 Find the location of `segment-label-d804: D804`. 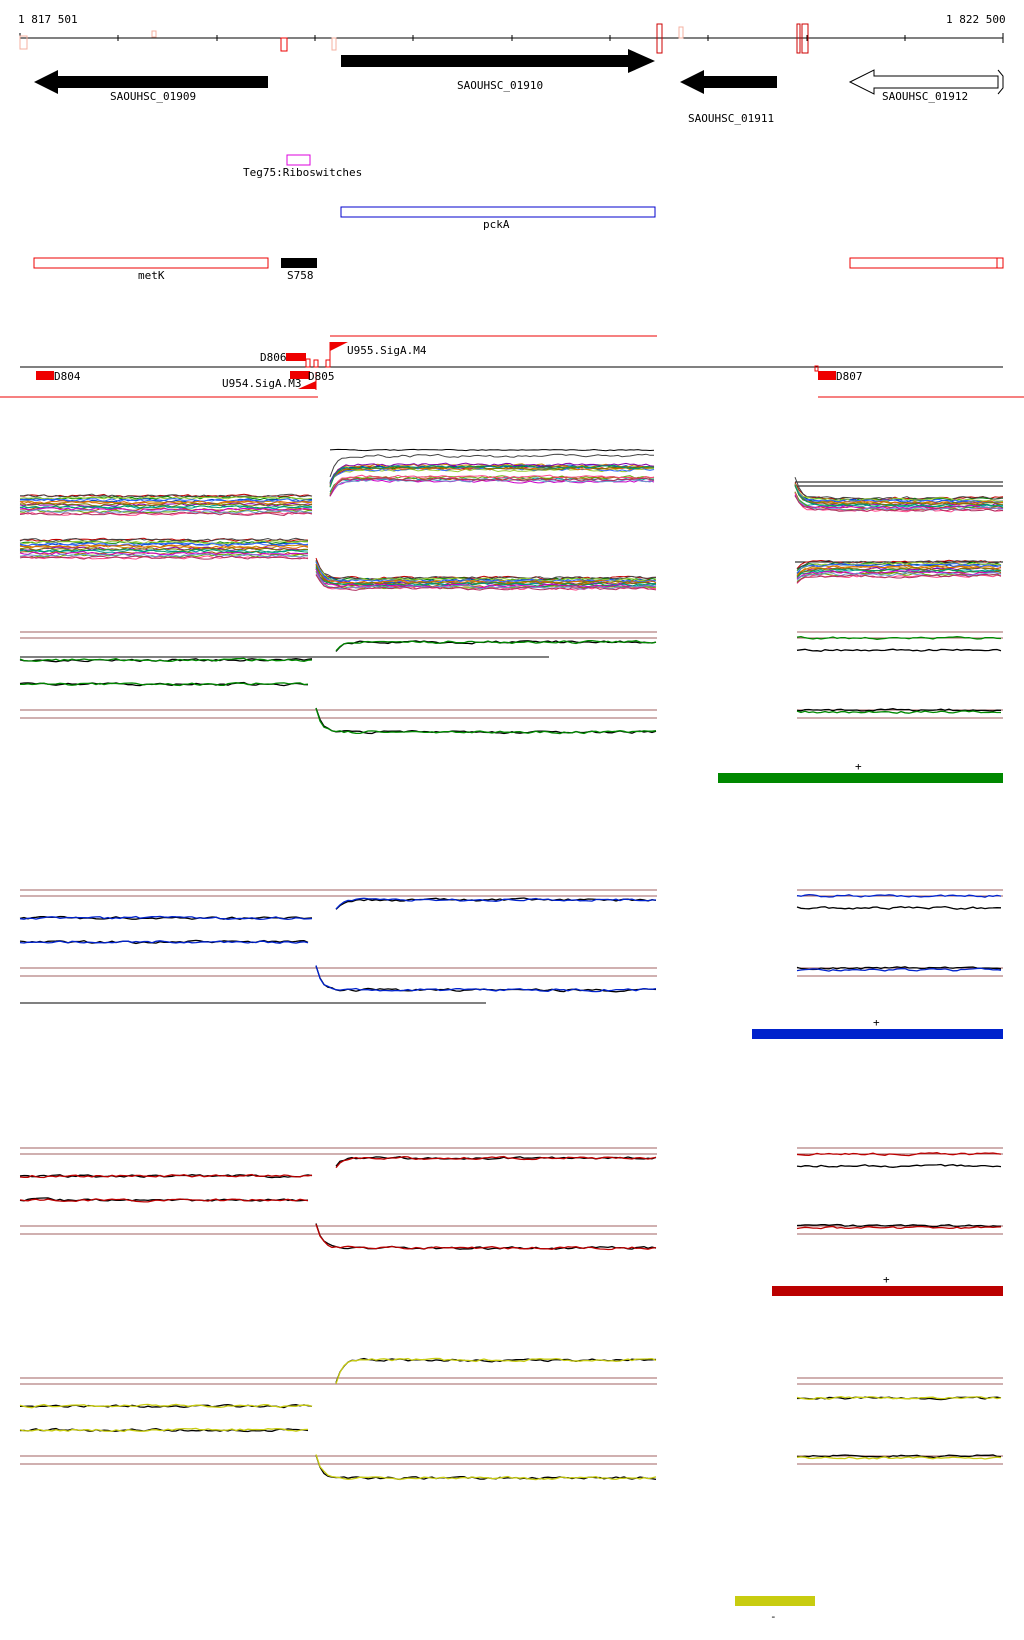

segment-label-d804: D804 is located at coordinates (67, 376).